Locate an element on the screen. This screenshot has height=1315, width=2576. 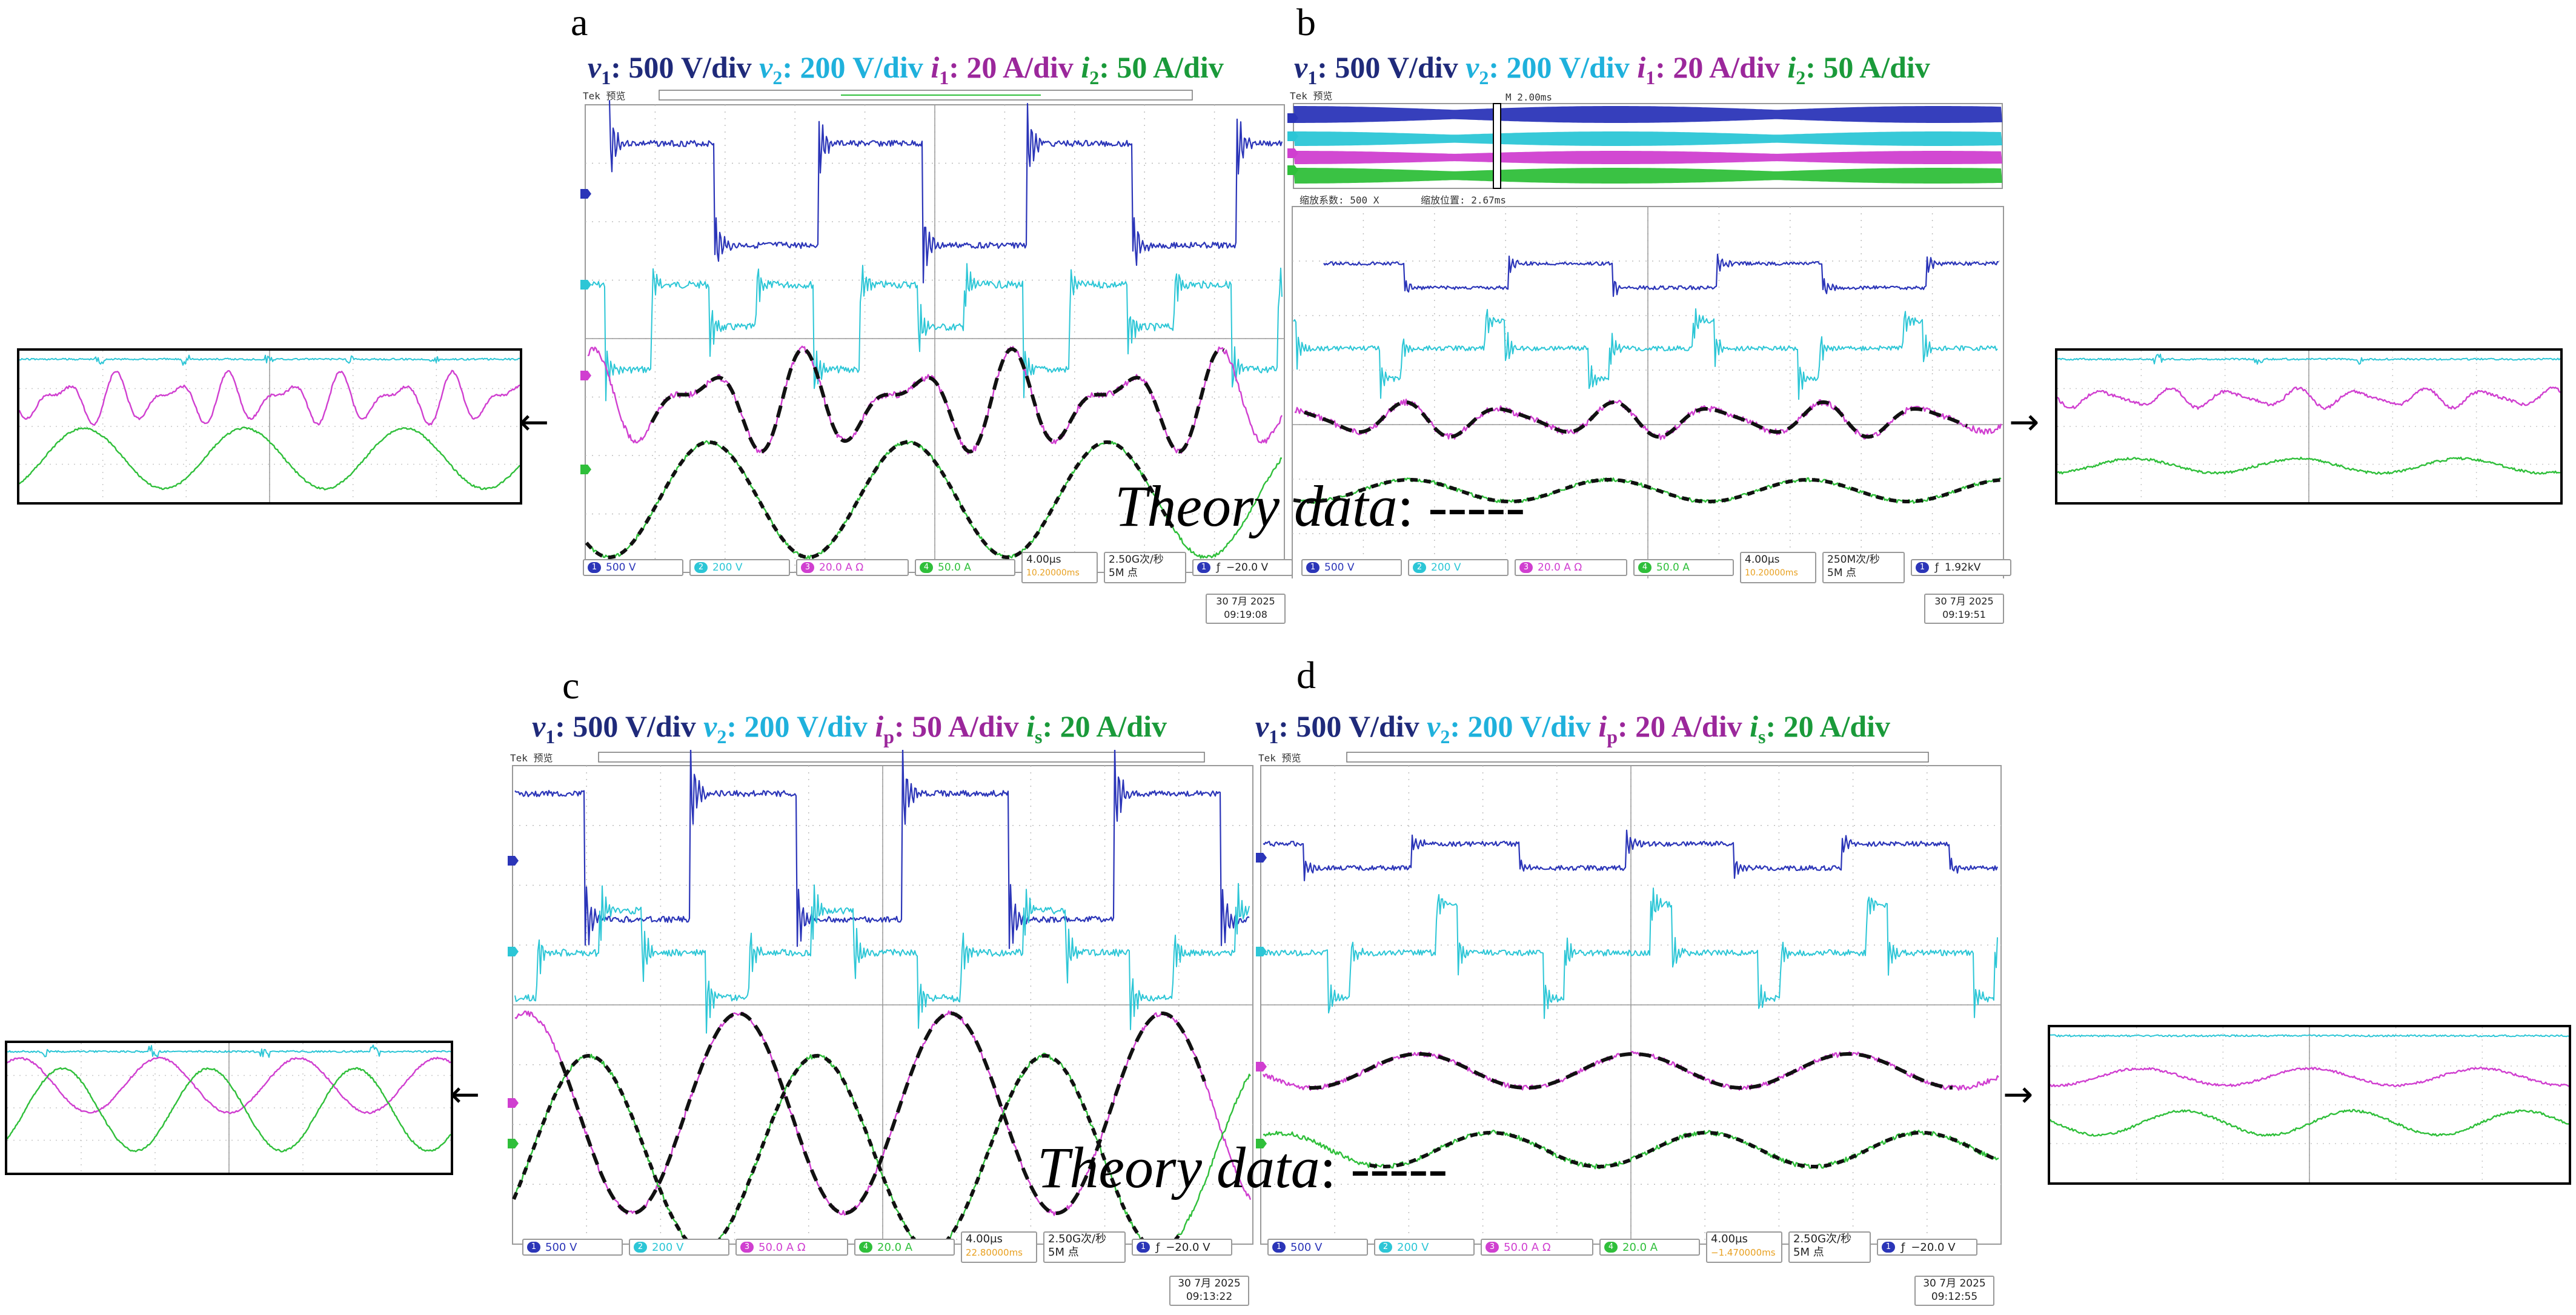
bottom-a-timebase-box: 4.00µs 10.20000ms is located at coordinates (1059, 567).